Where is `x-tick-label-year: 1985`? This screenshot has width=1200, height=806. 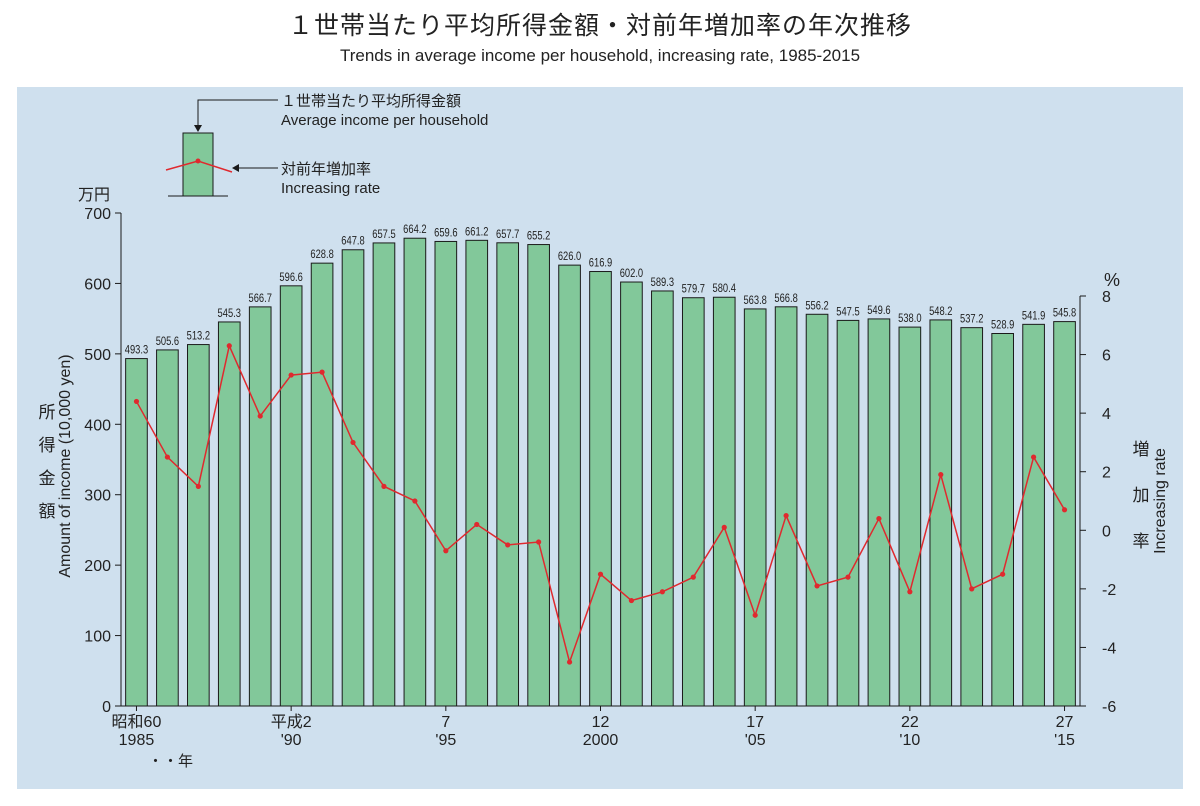
x-tick-label-year: 1985 is located at coordinates (137, 740).